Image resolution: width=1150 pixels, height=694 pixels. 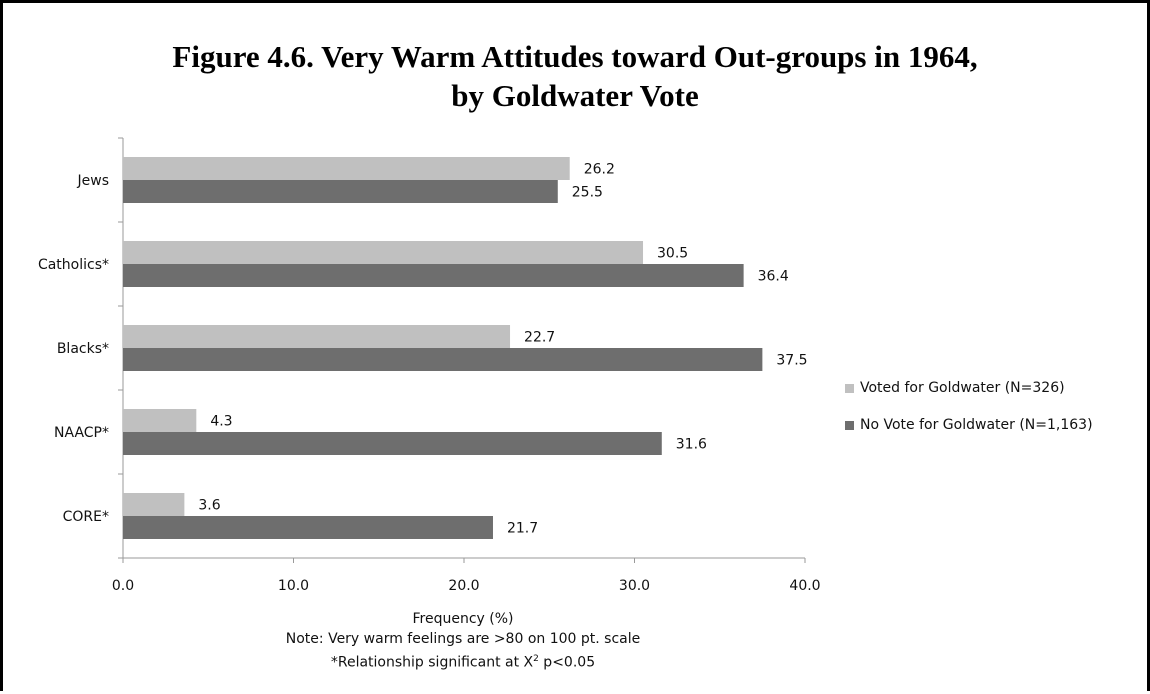 What do you see at coordinates (539, 338) in the screenshot?
I see `data-label: 22.7` at bounding box center [539, 338].